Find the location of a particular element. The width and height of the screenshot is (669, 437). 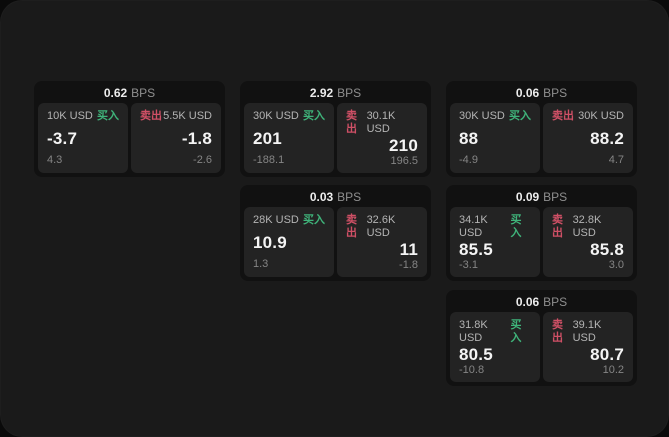

sell-panel: 卖出 32.6K USD 11 -1.8 is located at coordinates (382, 242).